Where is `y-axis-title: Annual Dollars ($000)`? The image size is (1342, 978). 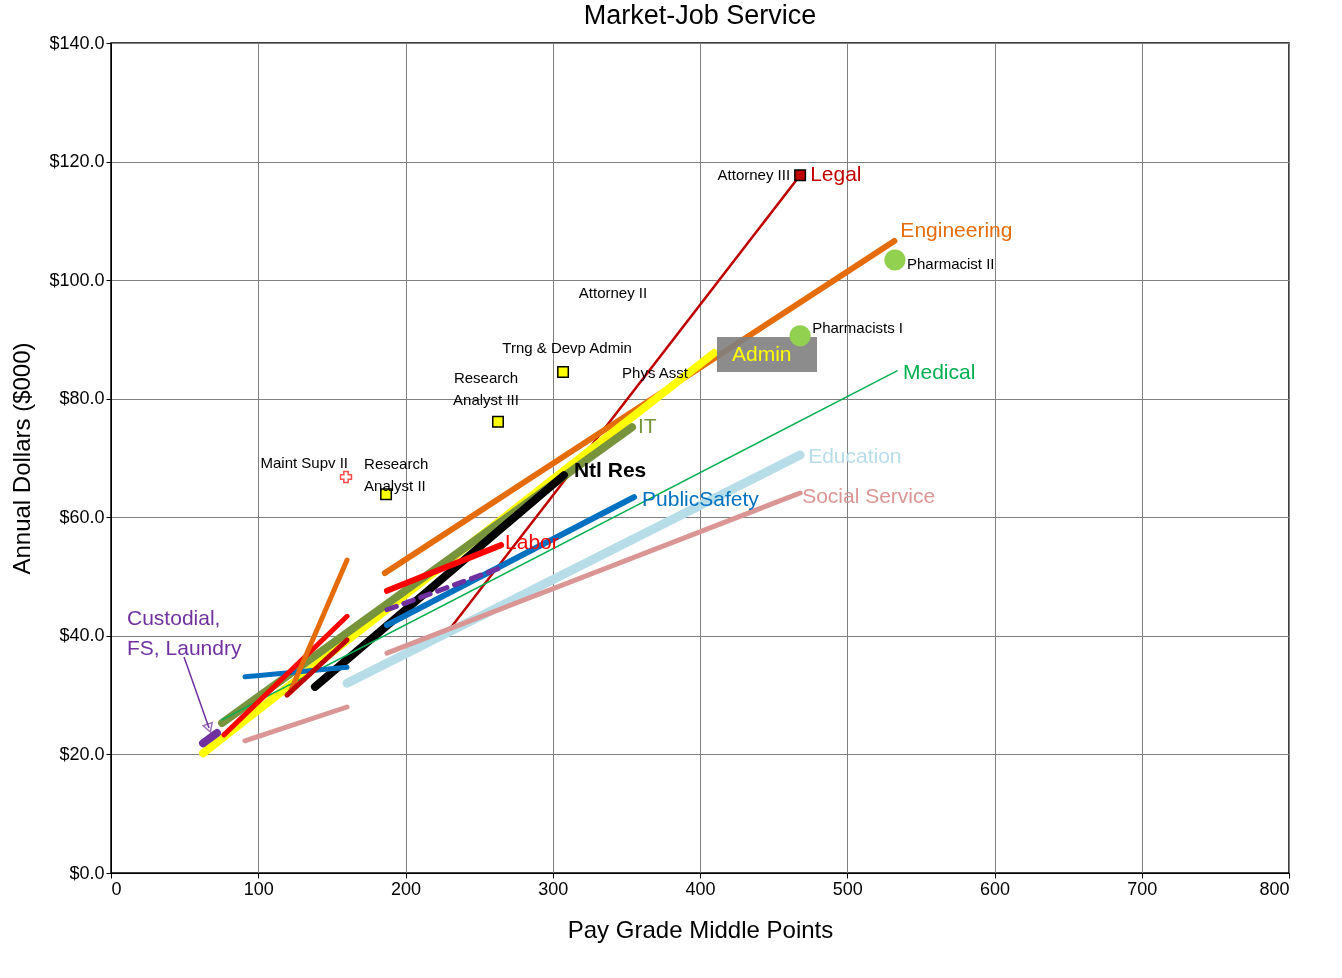 y-axis-title: Annual Dollars ($000) is located at coordinates (22, 458).